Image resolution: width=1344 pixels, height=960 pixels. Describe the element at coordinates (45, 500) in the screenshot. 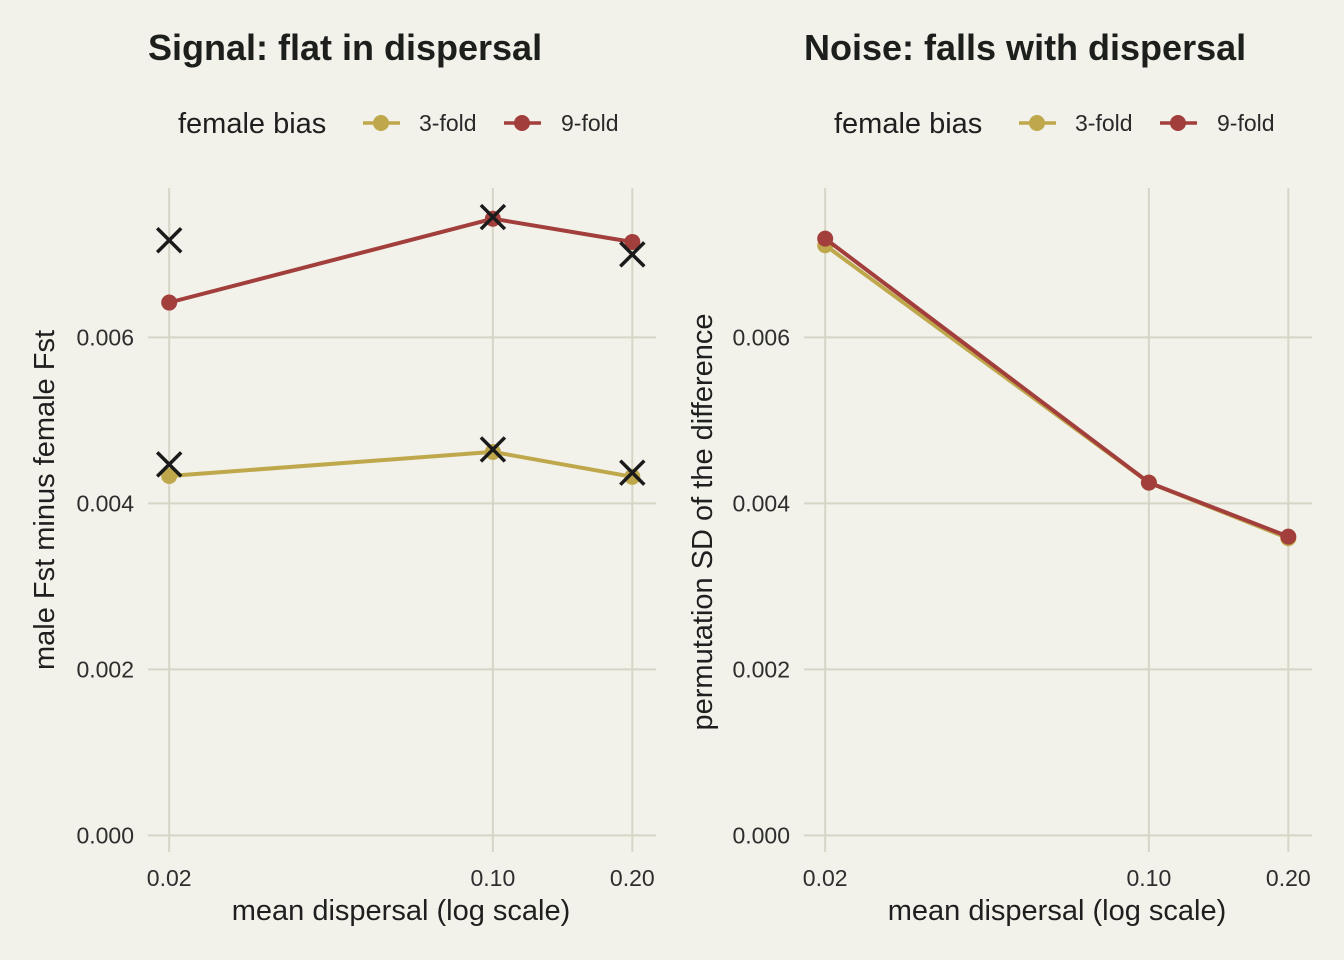

I see `signal-y-axis-title: male Fst minus female Fst` at that location.